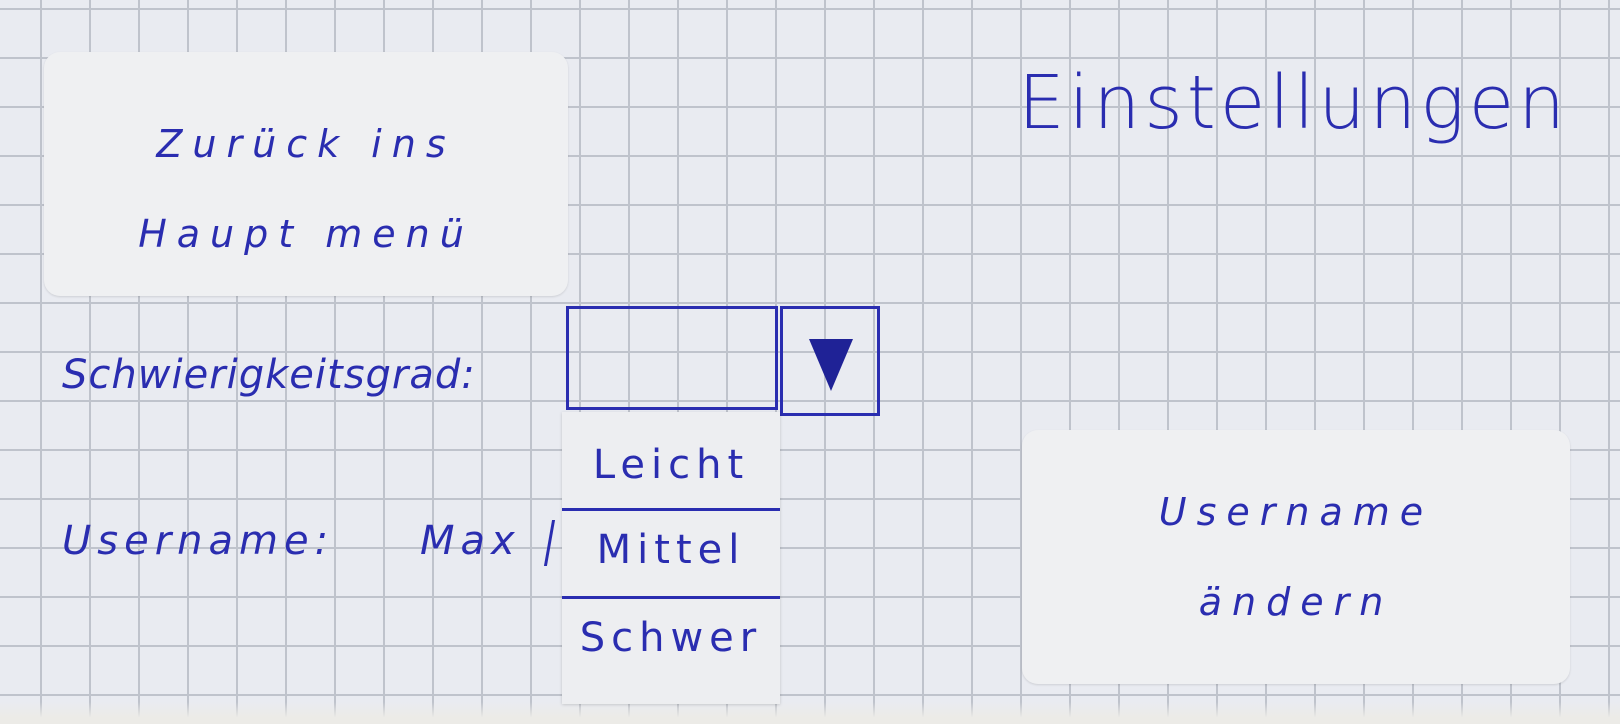 Image resolution: width=1620 pixels, height=724 pixels. Describe the element at coordinates (671, 550) in the screenshot. I see `difficulty-option-mittel: Mittel` at that location.